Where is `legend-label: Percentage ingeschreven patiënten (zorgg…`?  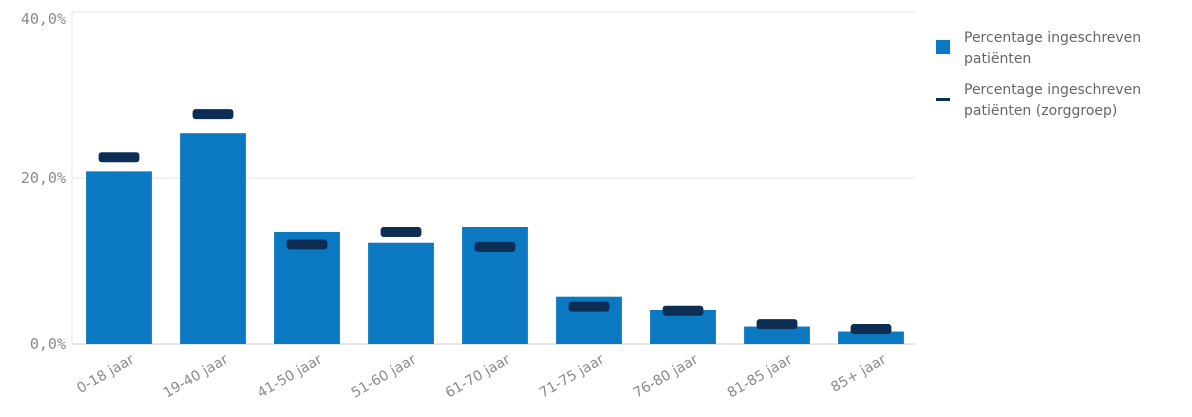 legend-label: Percentage ingeschreven patiënten (zorgg… is located at coordinates (1053, 100).